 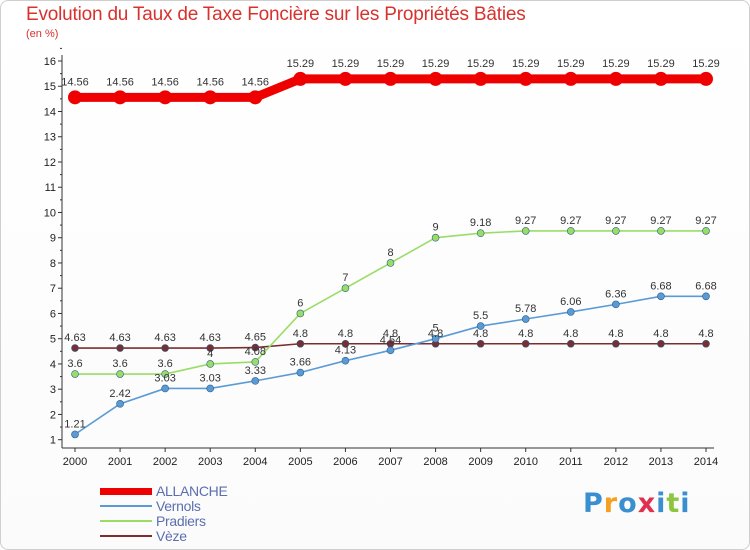 I want to click on y-tick-label: 15, so click(x=50, y=87).